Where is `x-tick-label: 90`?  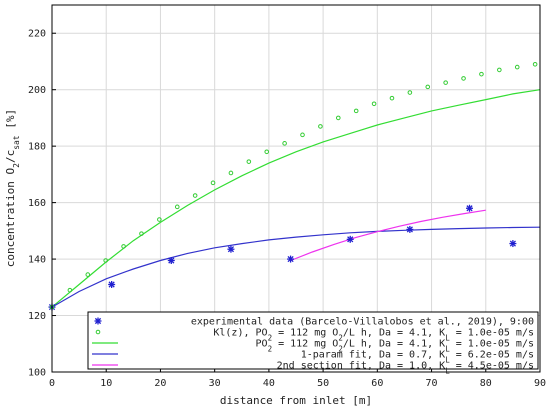 x-tick-label: 90 is located at coordinates (540, 383).